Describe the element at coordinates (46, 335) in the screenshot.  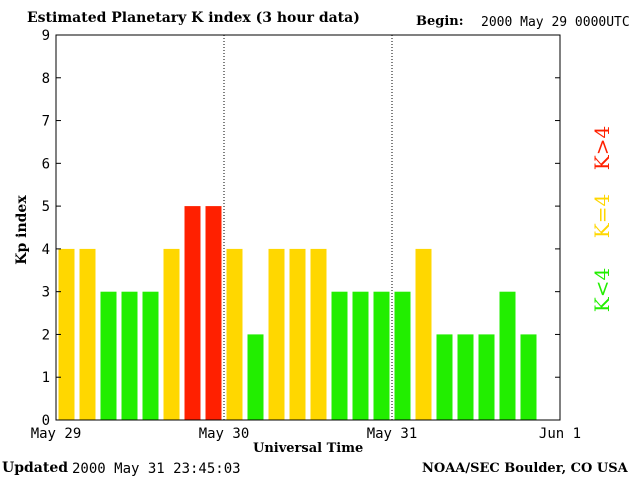
I see `y-tick-label: 2` at that location.